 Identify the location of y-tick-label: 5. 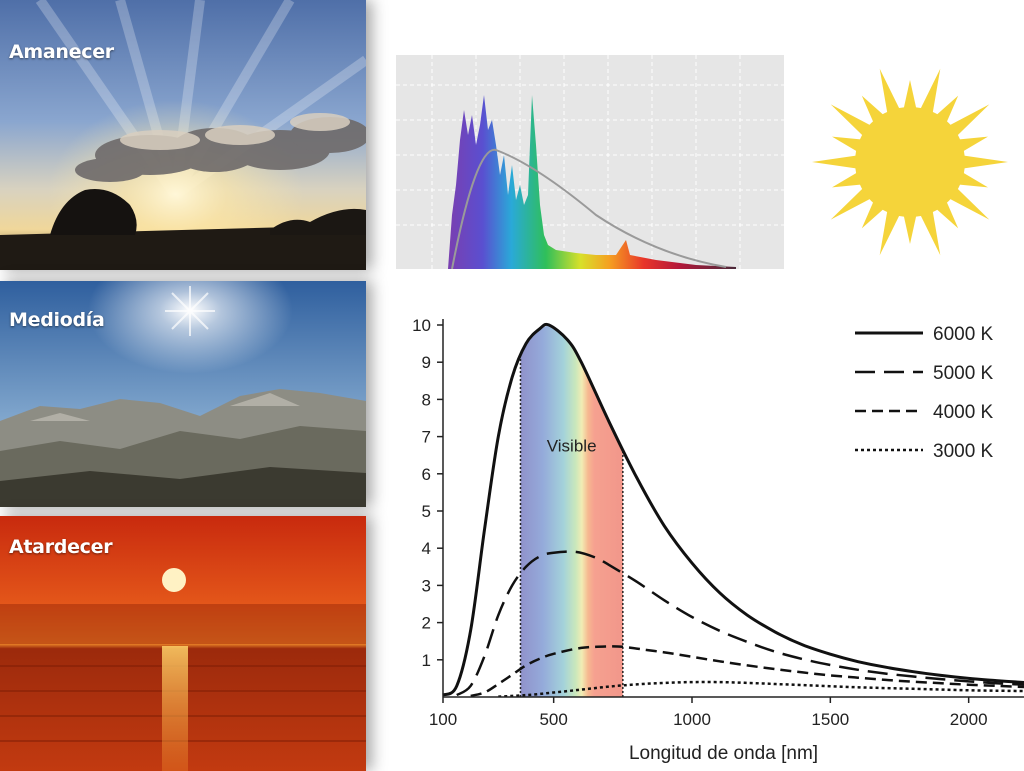
(426, 511).